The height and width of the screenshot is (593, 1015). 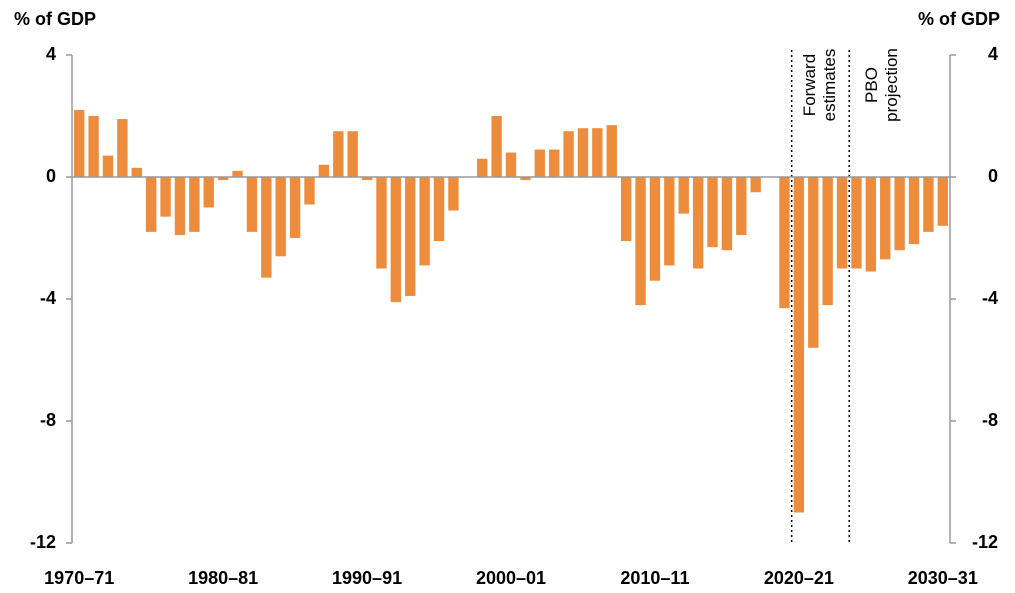 What do you see at coordinates (990, 298) in the screenshot?
I see `y2-tick-label: -4` at bounding box center [990, 298].